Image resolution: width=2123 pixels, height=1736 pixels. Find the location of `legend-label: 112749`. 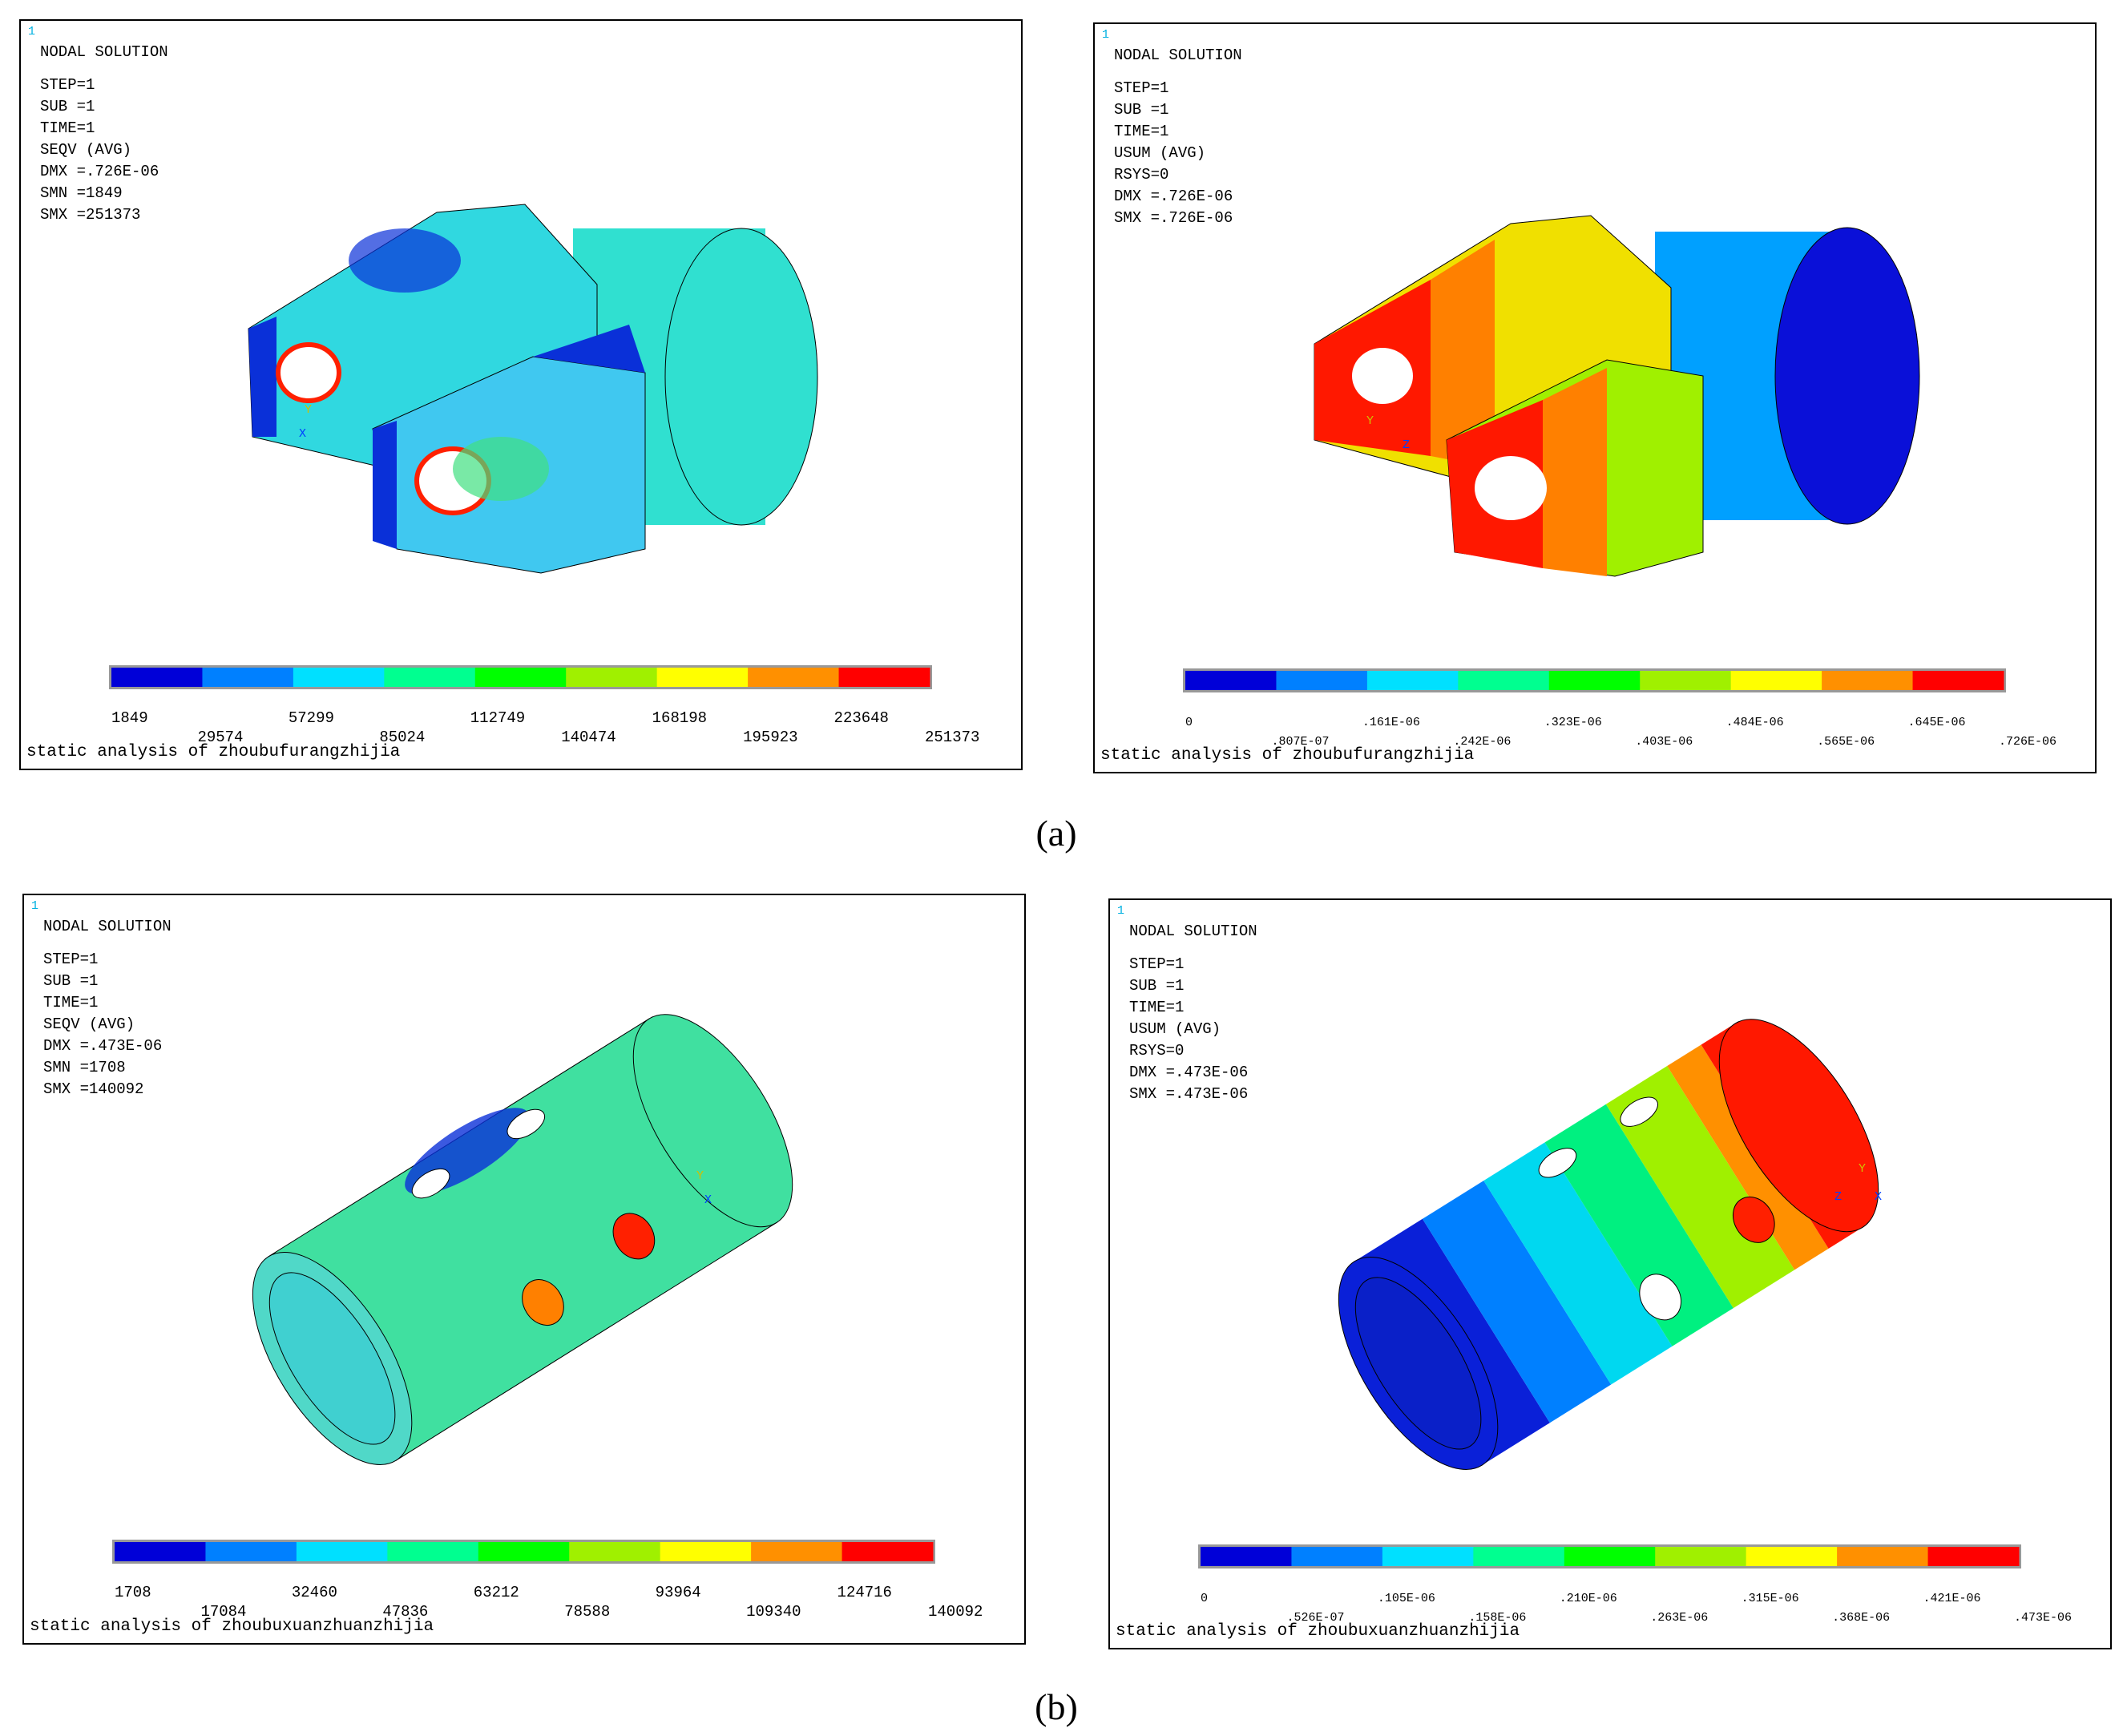

legend-label: 112749 is located at coordinates (498, 718).